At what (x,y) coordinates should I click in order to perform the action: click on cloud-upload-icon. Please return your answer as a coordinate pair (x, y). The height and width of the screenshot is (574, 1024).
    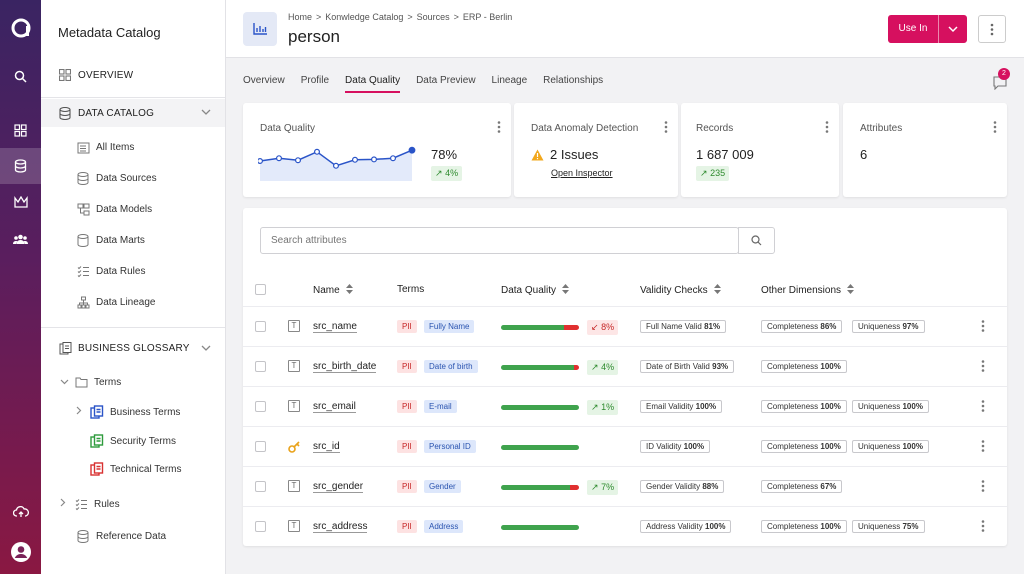
    Looking at the image, I should click on (20, 512).